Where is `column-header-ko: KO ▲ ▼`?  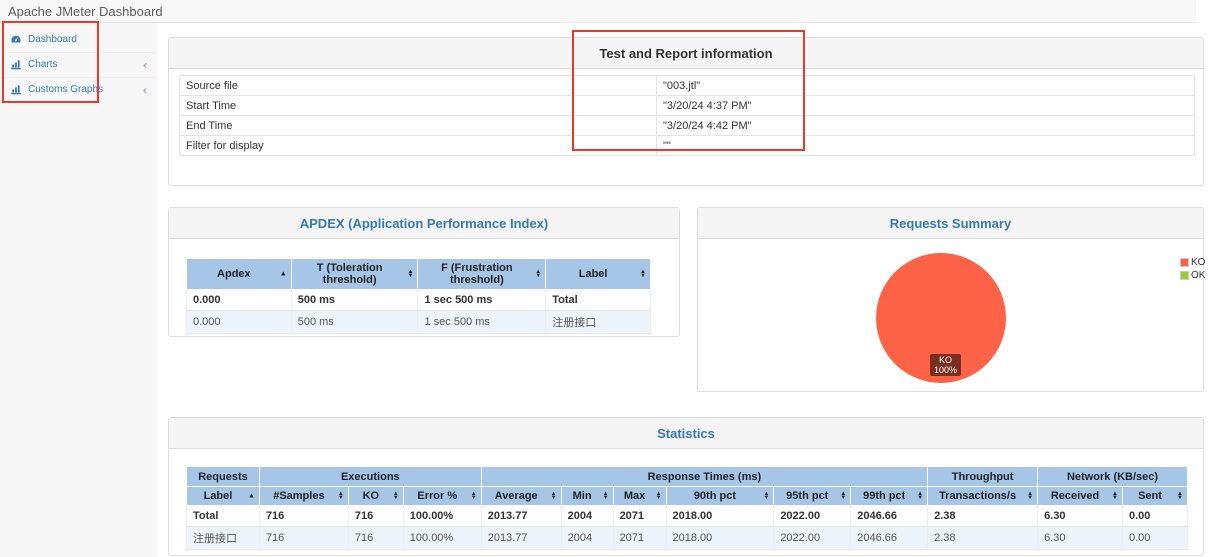 column-header-ko: KO ▲ ▼ is located at coordinates (375, 496).